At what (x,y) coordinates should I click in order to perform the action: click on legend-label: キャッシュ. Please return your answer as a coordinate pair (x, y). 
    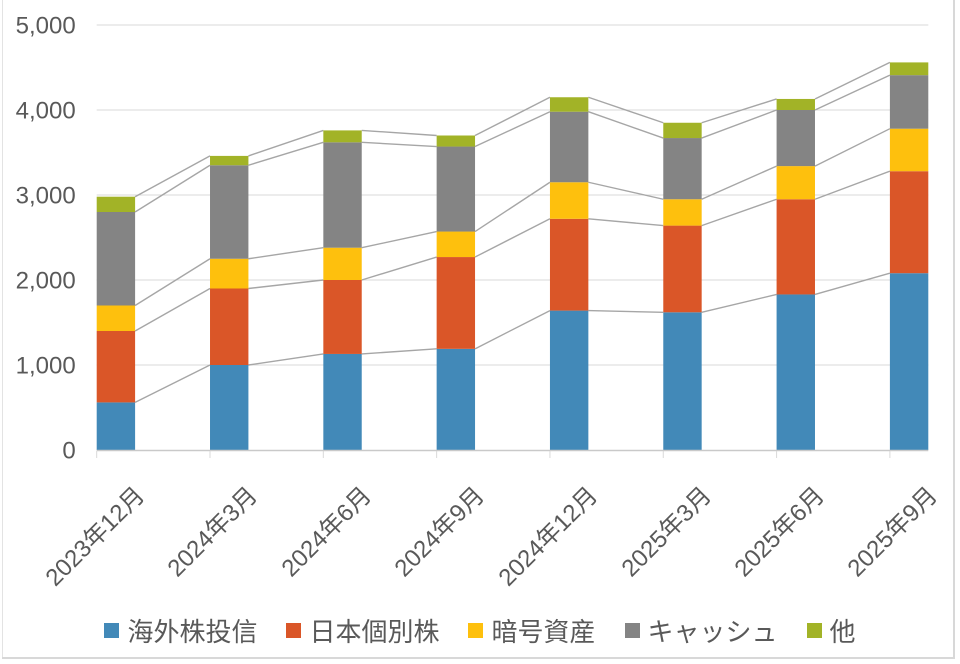
    Looking at the image, I should click on (712, 631).